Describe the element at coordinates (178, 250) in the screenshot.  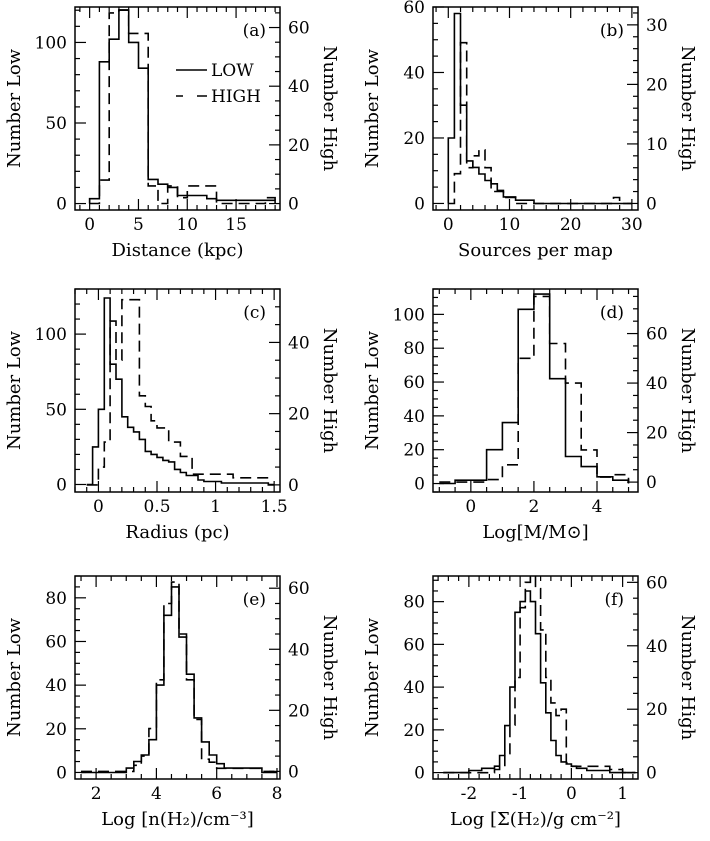
I see `x-axis-label: Distance (kpc)` at that location.